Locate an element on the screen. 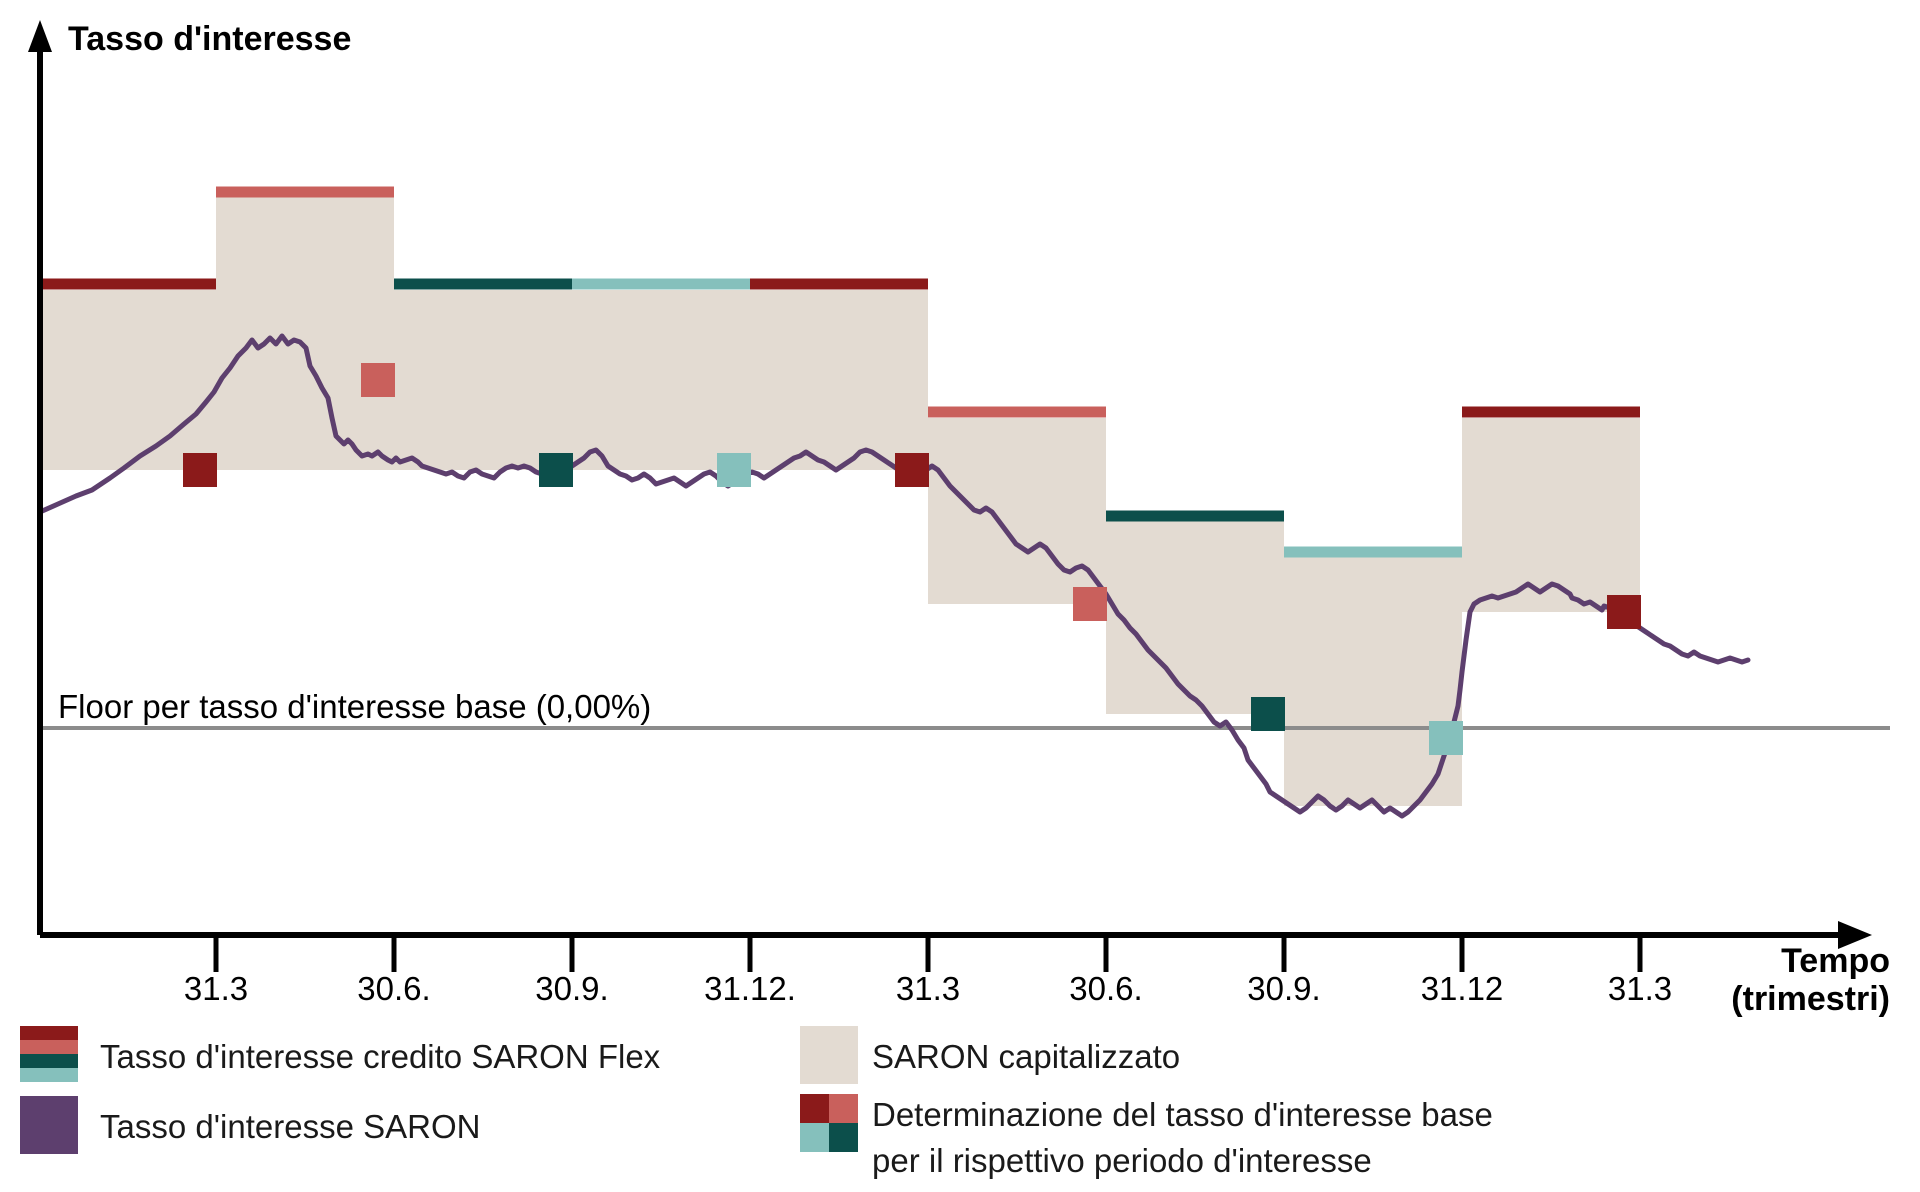 This screenshot has width=1920, height=1192. legend-quad-light-teal is located at coordinates (814, 1137).